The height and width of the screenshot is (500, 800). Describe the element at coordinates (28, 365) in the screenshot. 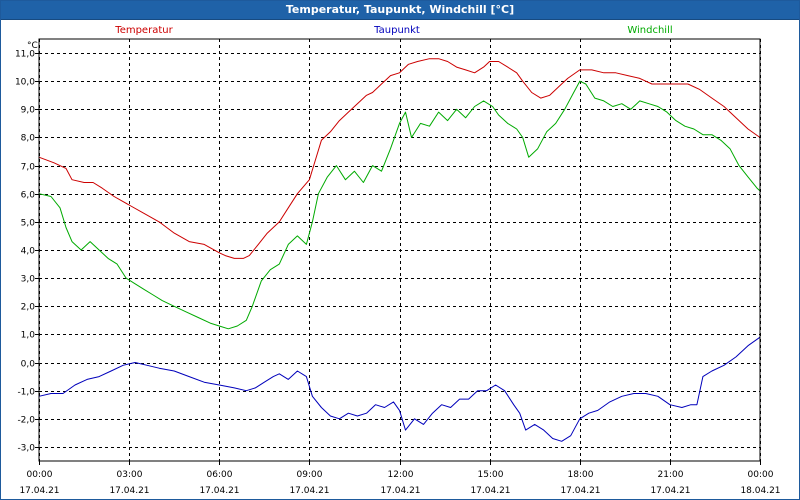

I see `y-tick-label: 0,0` at that location.